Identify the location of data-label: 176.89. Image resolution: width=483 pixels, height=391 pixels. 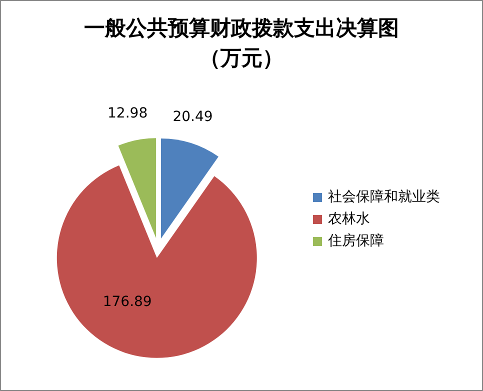
(127, 302).